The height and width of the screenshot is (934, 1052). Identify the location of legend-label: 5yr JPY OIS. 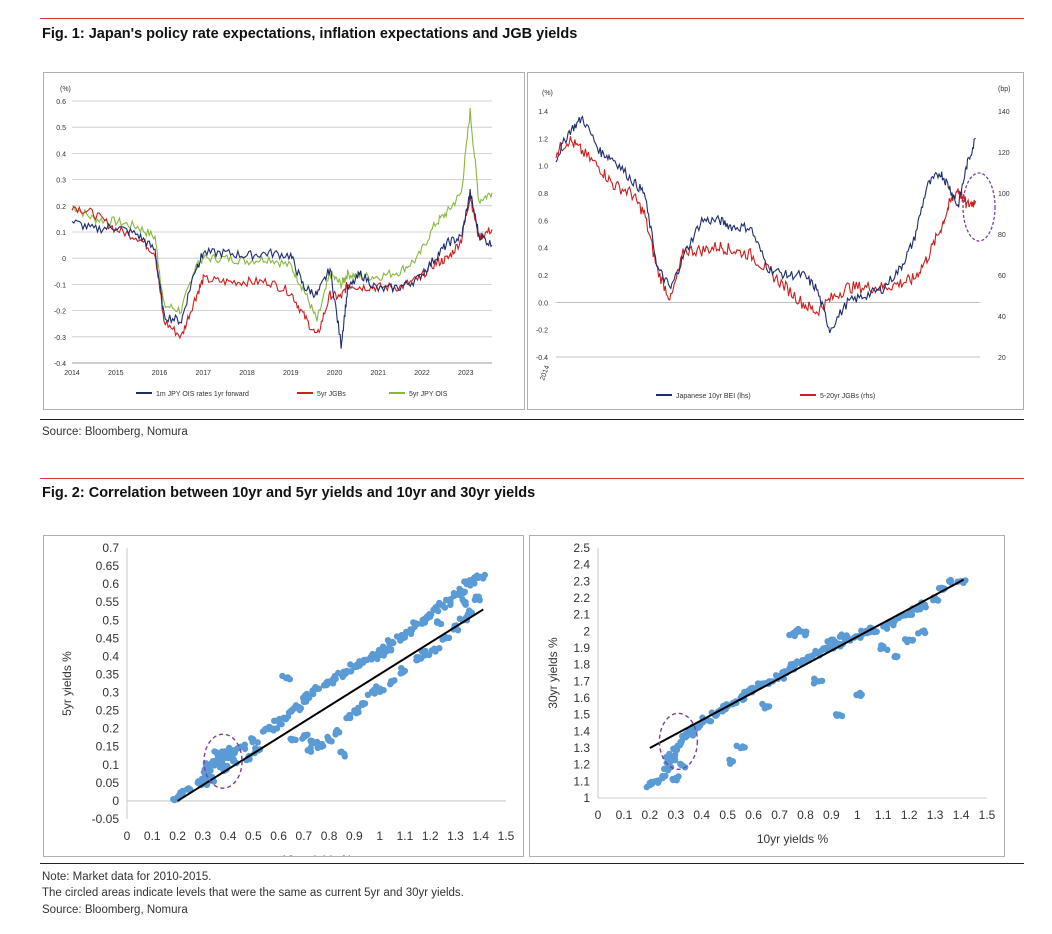
(428, 394).